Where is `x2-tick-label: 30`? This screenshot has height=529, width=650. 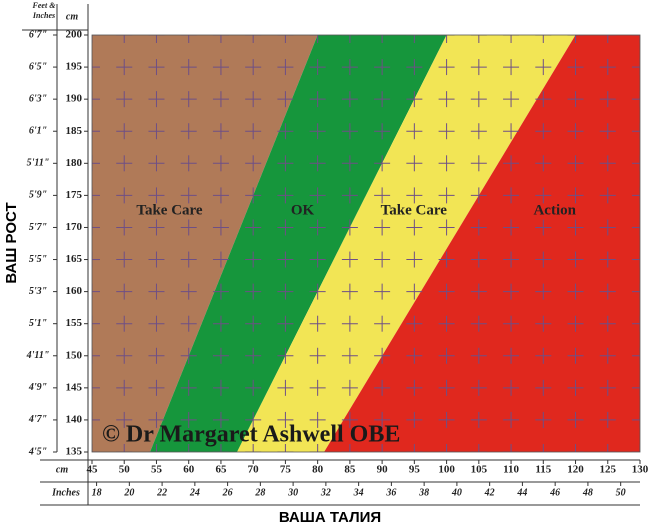
x2-tick-label: 30 is located at coordinates (292, 492).